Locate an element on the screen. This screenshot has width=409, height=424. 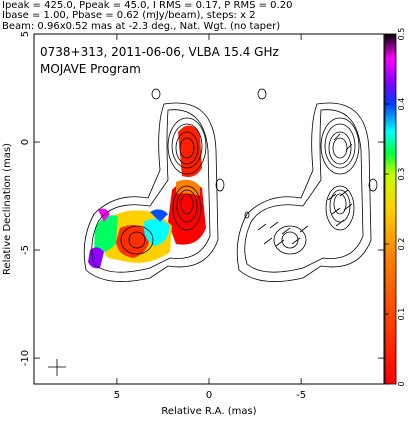
y-axis-label: Relative Declination (mas) is located at coordinates (7, 209).